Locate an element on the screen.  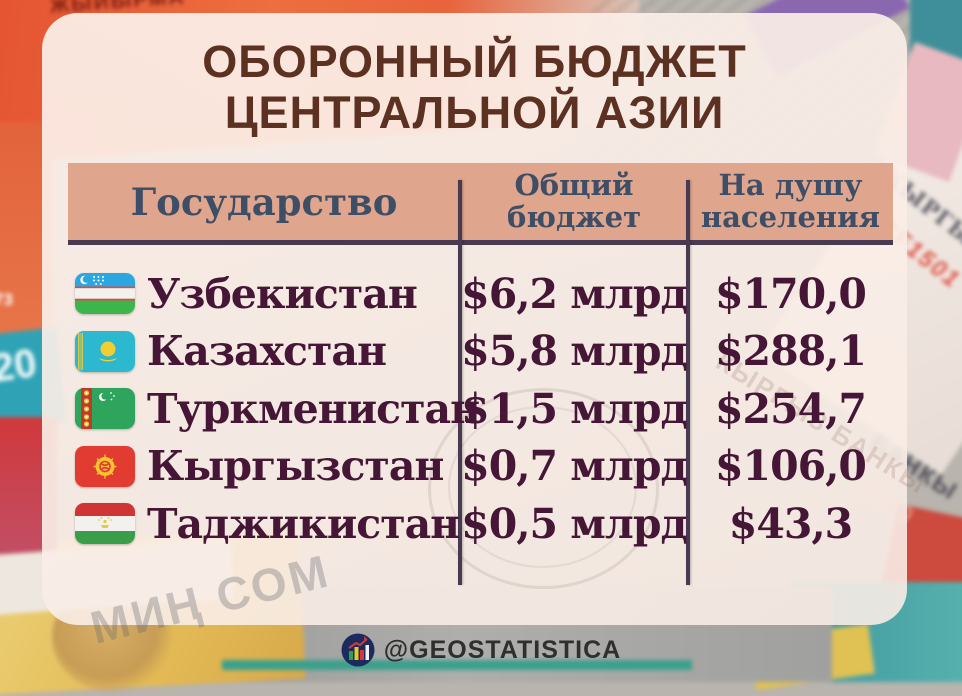
footer: @GEOSTATISTICA is located at coordinates (481, 650).